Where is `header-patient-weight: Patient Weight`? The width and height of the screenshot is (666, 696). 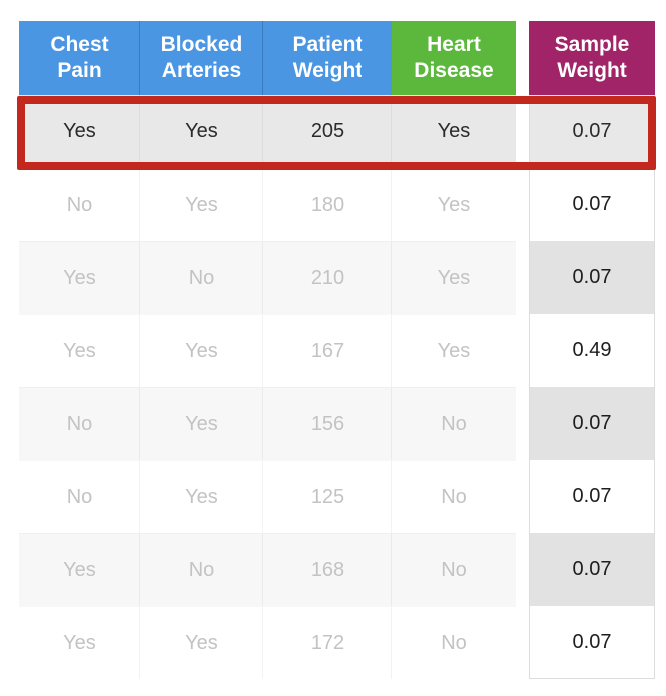 header-patient-weight: Patient Weight is located at coordinates (327, 58).